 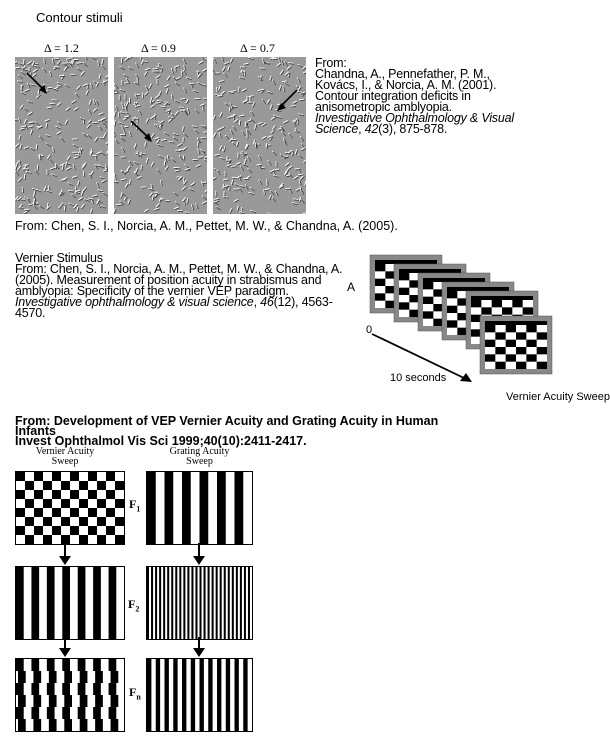 What do you see at coordinates (65, 456) in the screenshot?
I see `vernier-acuity-column-label: Vernier Acuity Sweep` at bounding box center [65, 456].